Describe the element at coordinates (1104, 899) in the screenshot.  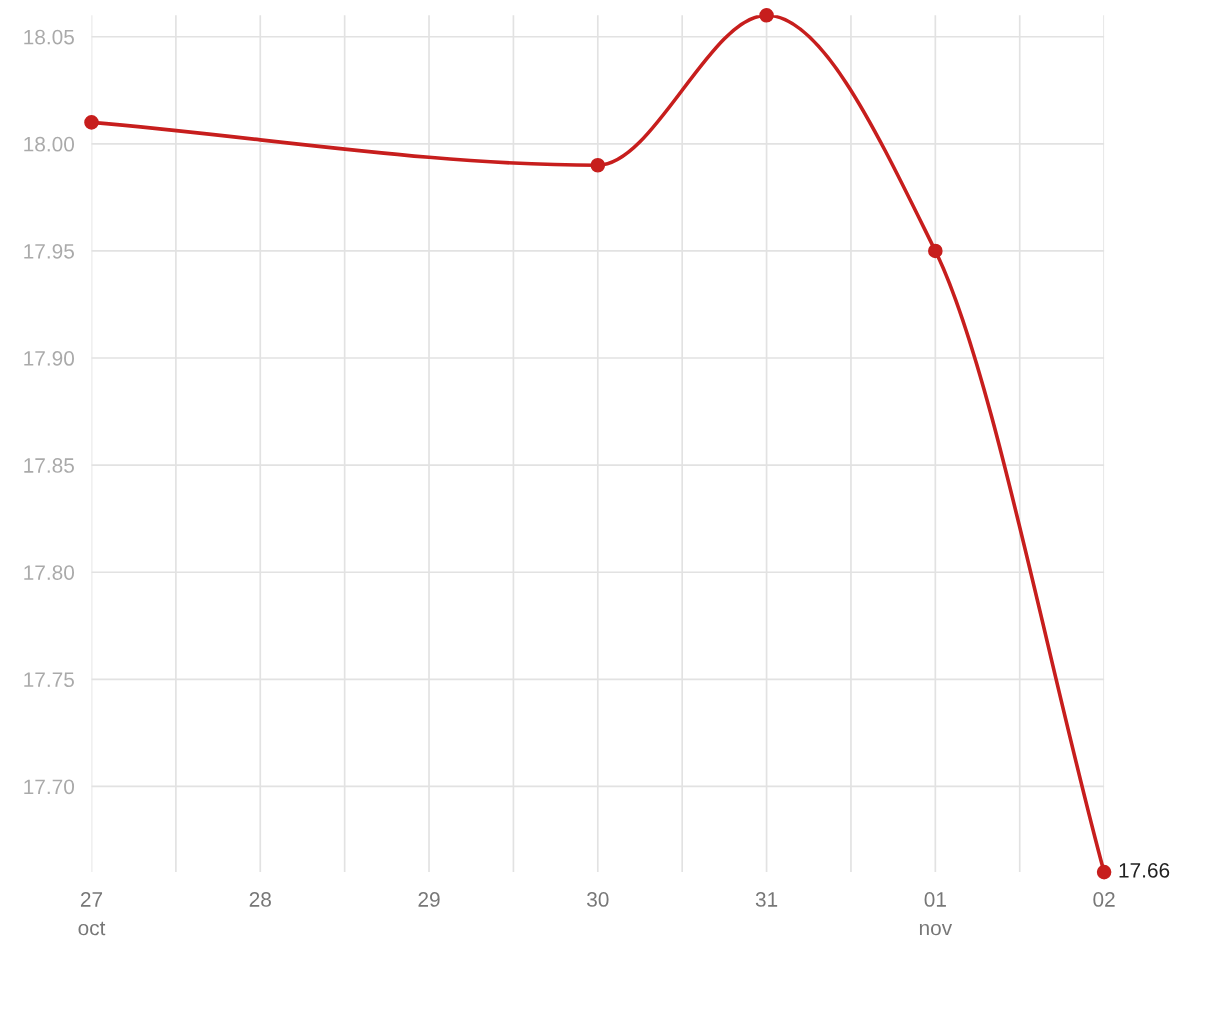
I see `x-tick-label: 02` at that location.